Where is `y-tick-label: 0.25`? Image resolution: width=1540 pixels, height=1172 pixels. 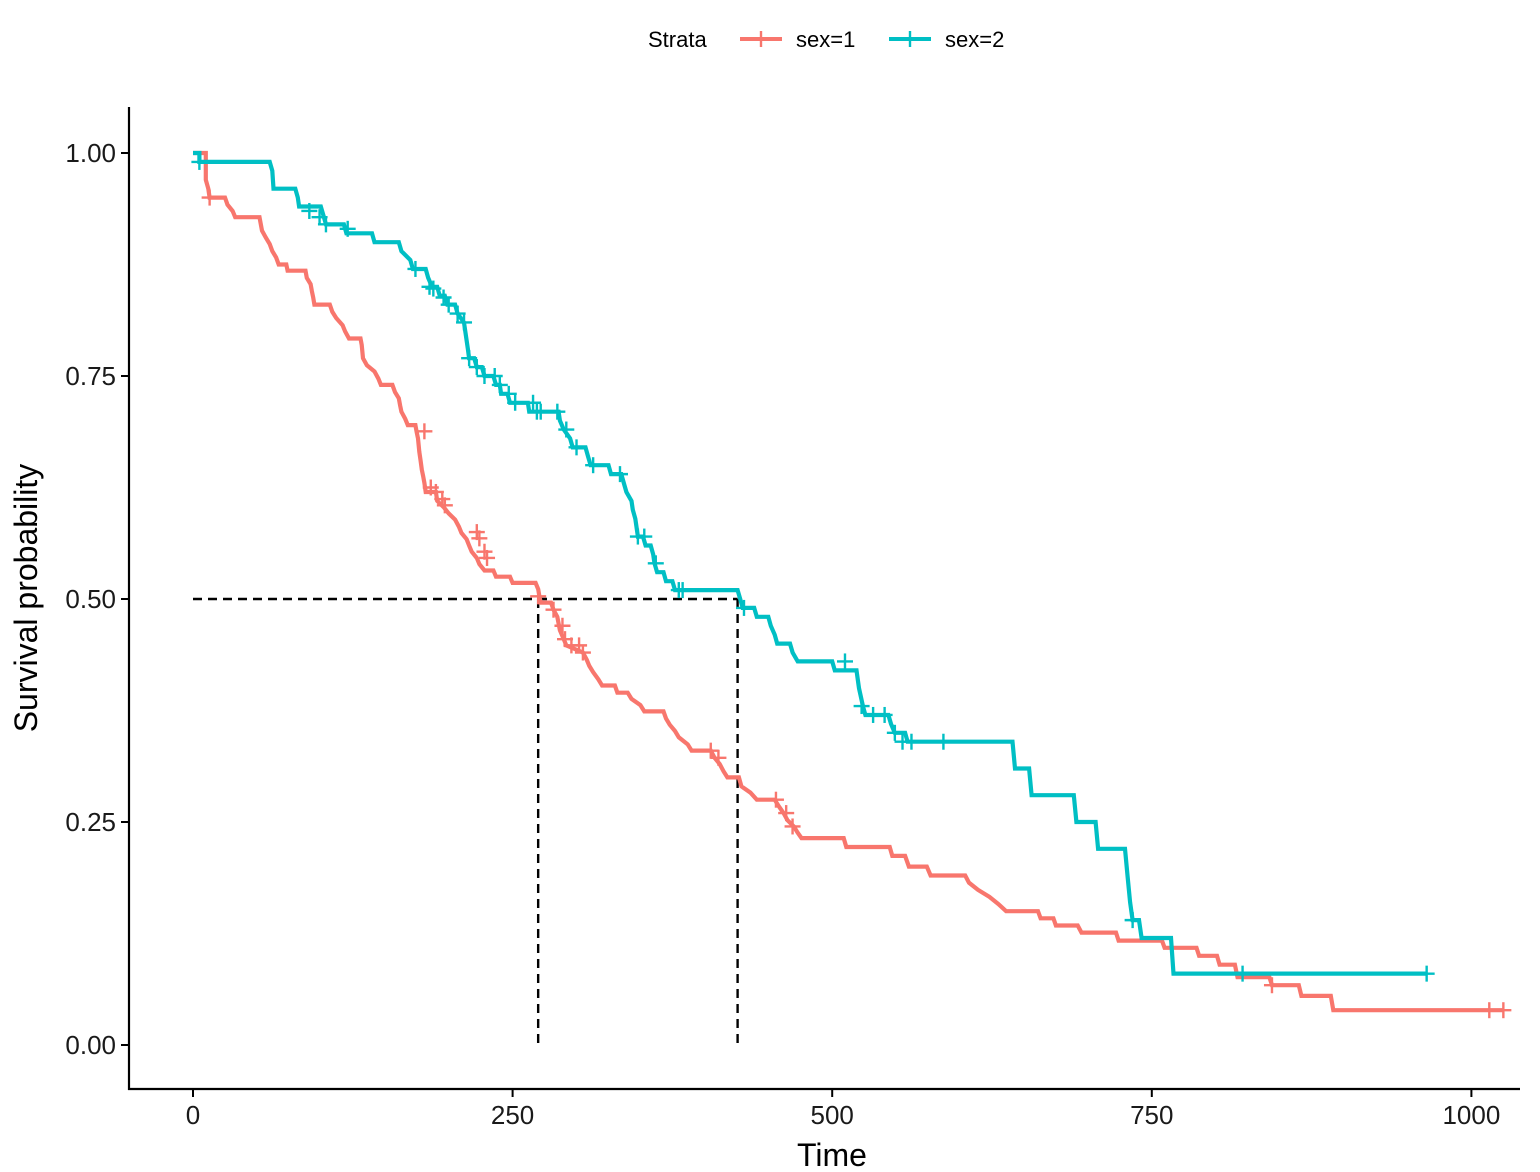 y-tick-label: 0.25 is located at coordinates (90, 822).